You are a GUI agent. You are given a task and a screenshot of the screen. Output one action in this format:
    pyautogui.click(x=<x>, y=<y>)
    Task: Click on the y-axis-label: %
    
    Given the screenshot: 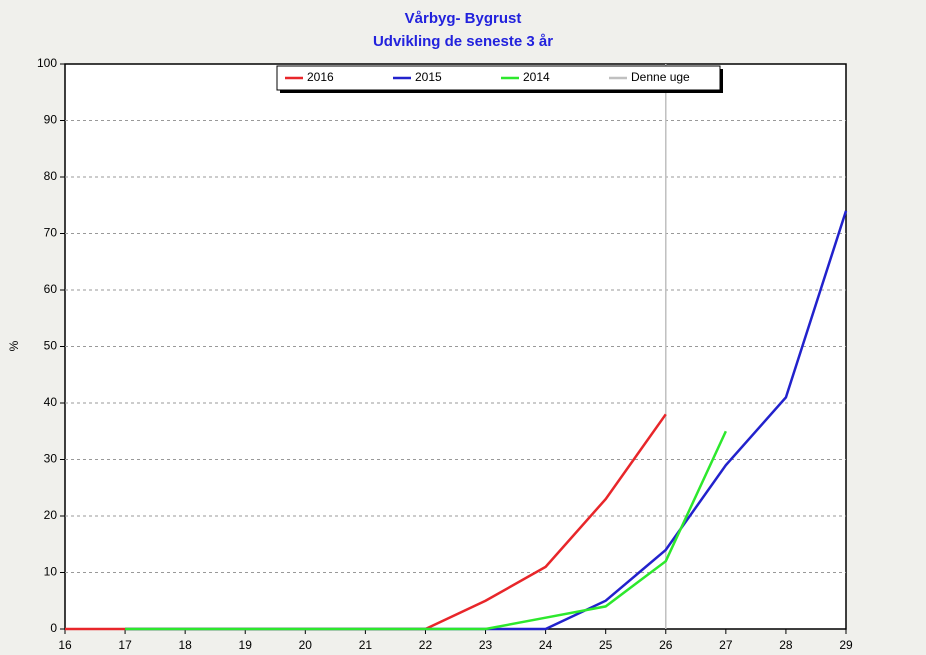 What is the action you would take?
    pyautogui.click(x=14, y=345)
    